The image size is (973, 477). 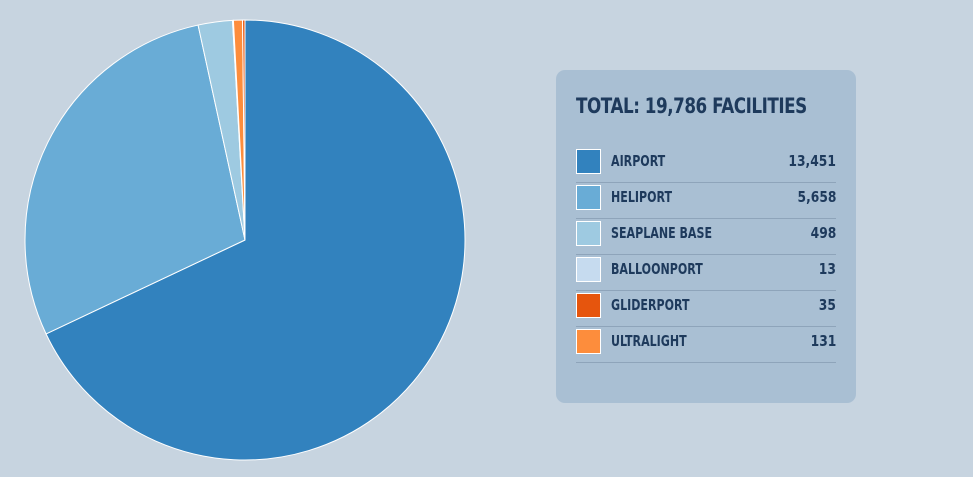 I want to click on legend-value: 13, so click(x=827, y=269).